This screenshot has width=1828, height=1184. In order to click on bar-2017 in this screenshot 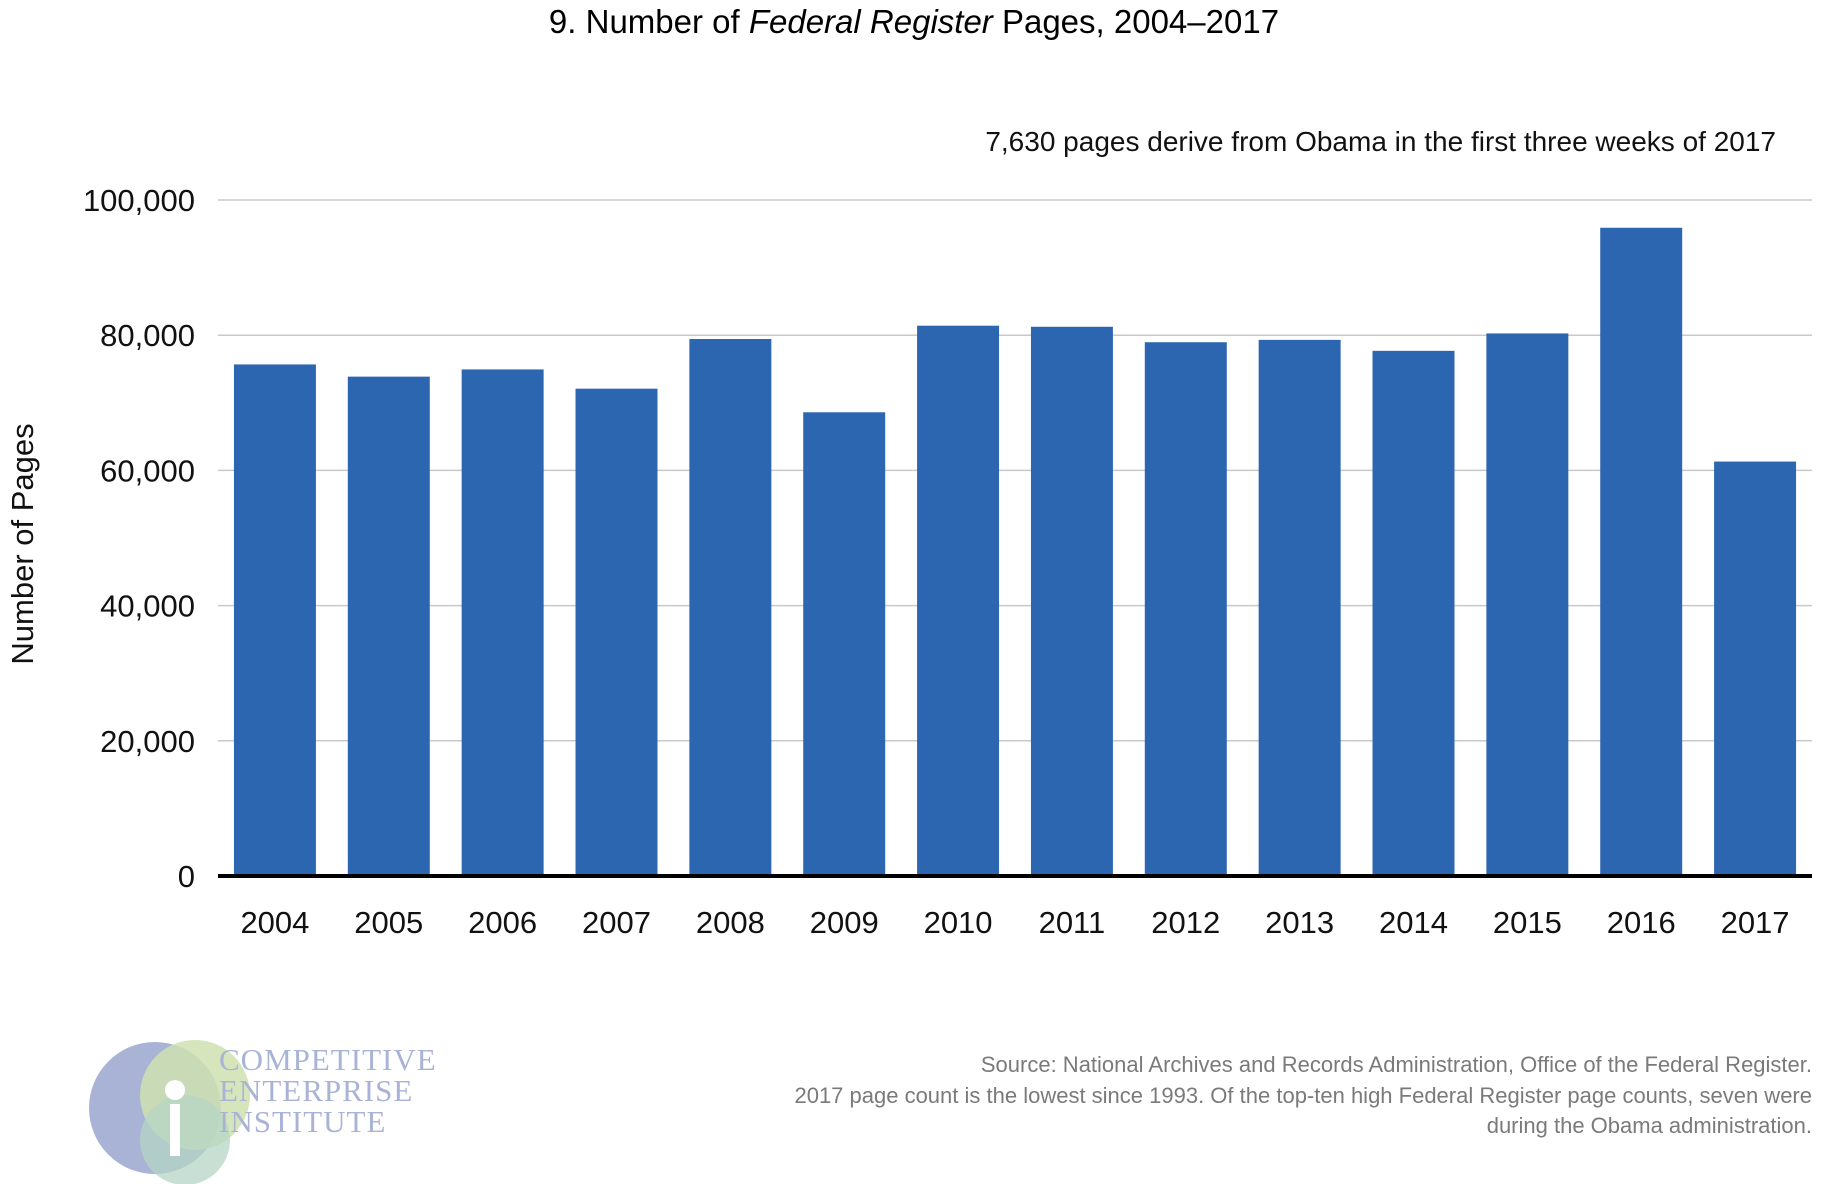, I will do `click(1755, 668)`.